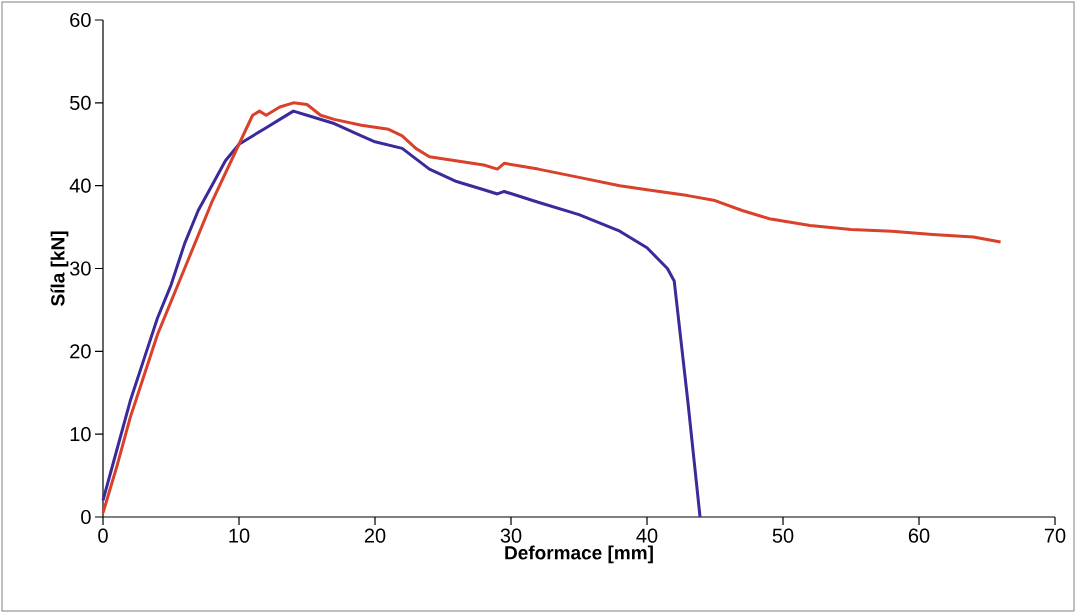 The image size is (1076, 613). Describe the element at coordinates (80, 185) in the screenshot. I see `y-tick-label: 40` at that location.